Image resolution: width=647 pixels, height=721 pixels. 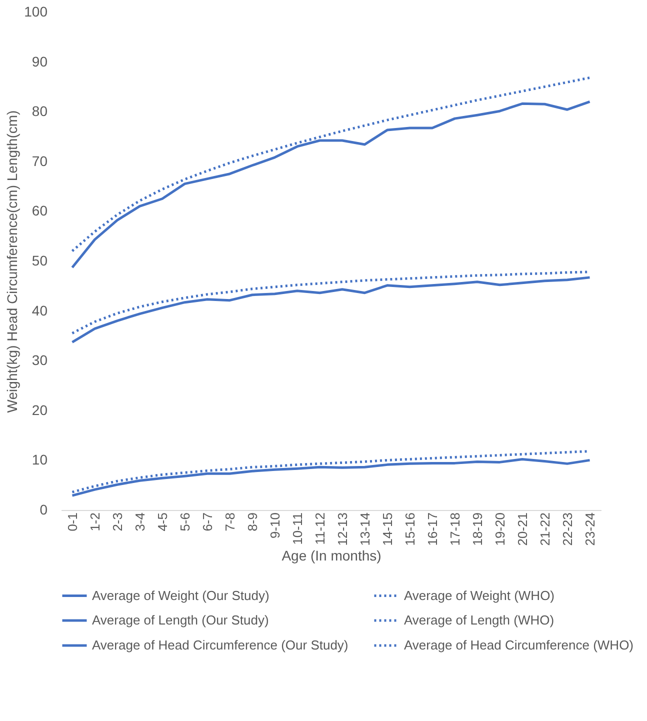 I want to click on x-tick-label: 19-20, so click(x=500, y=529).